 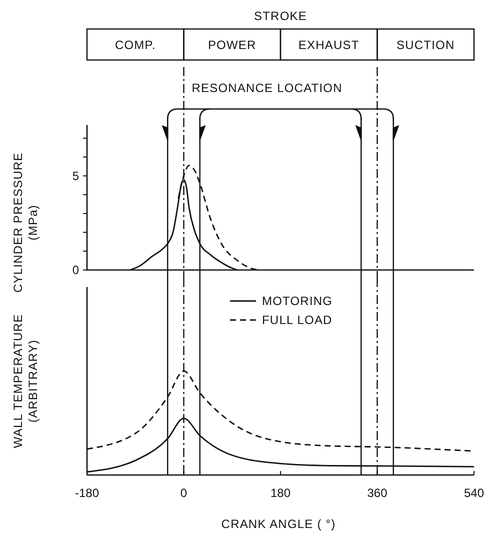 I want to click on text: RESONANCE LOCATION, so click(x=267, y=88).